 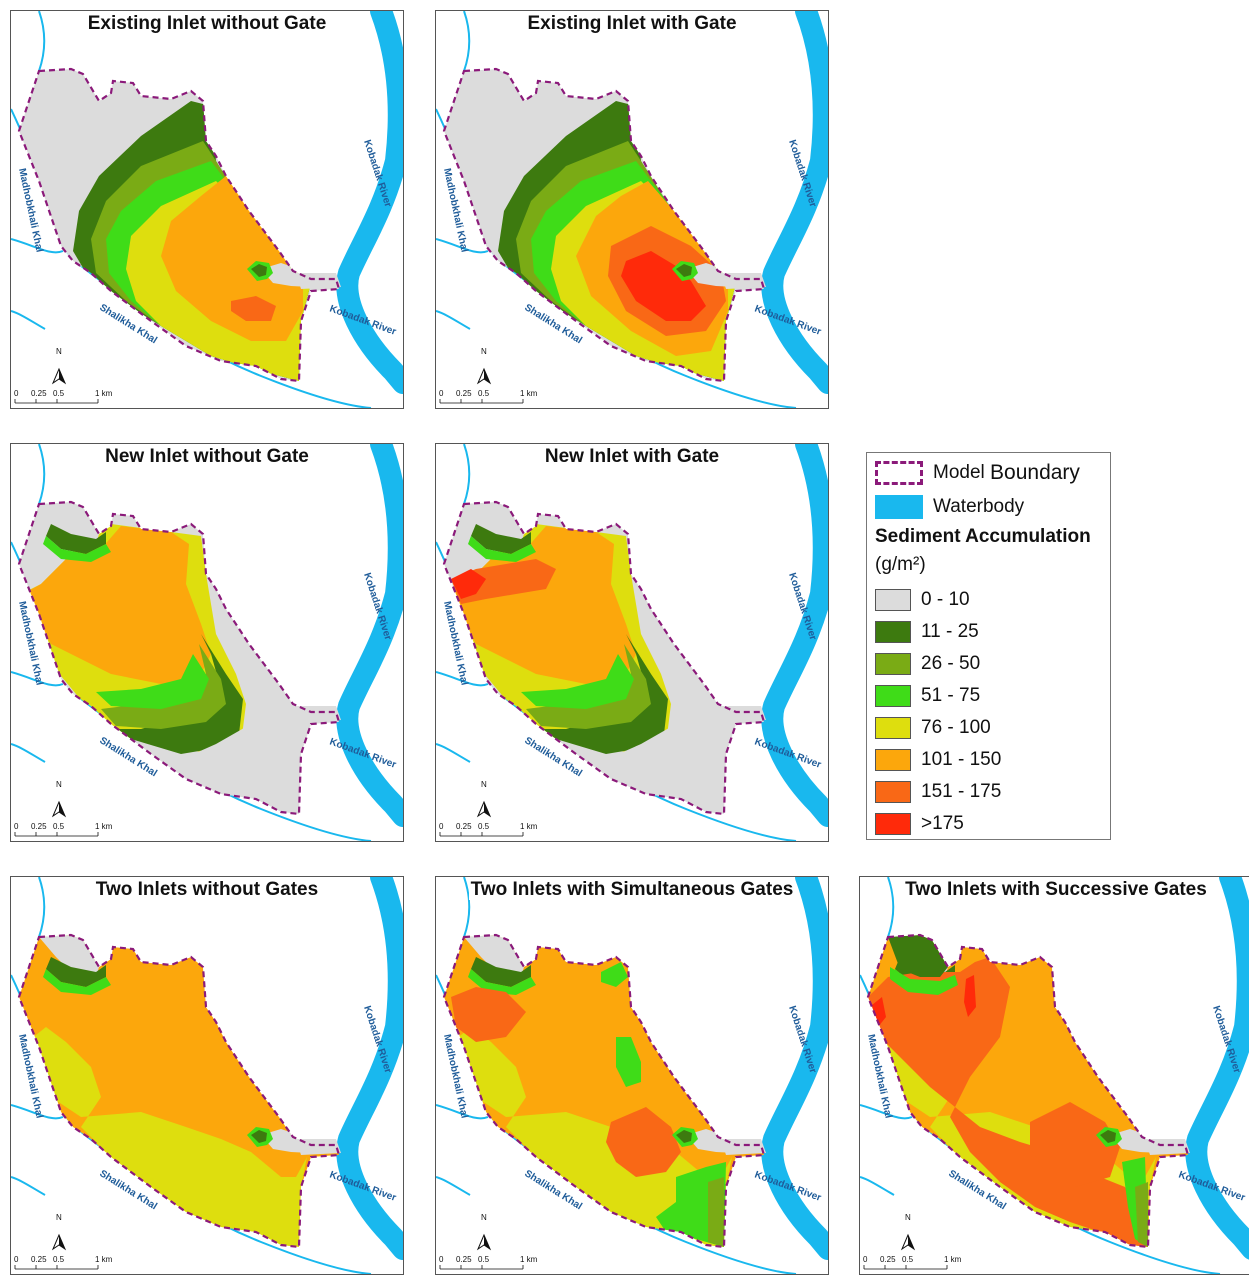 What do you see at coordinates (951, 663) in the screenshot?
I see `legend-class-label: 26 - 50` at bounding box center [951, 663].